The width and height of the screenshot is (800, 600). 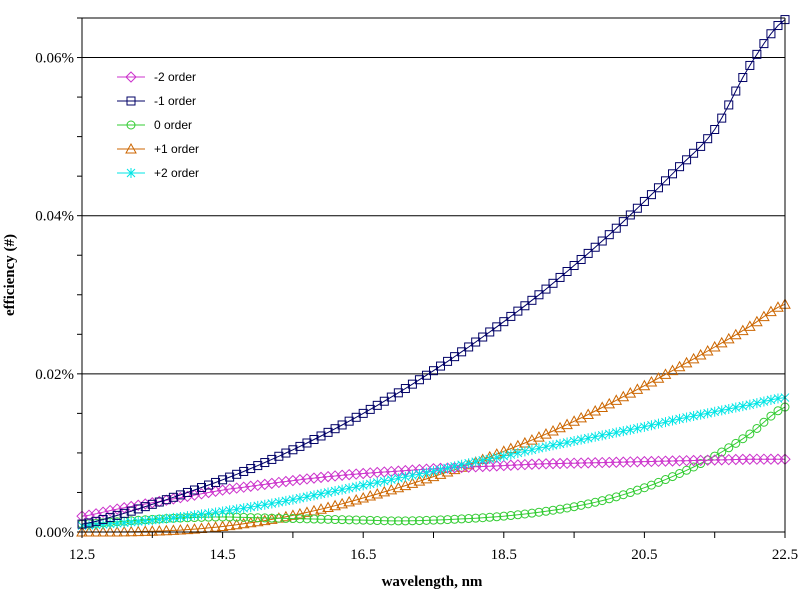 What do you see at coordinates (433, 487) in the screenshot?
I see `series-diamond` at bounding box center [433, 487].